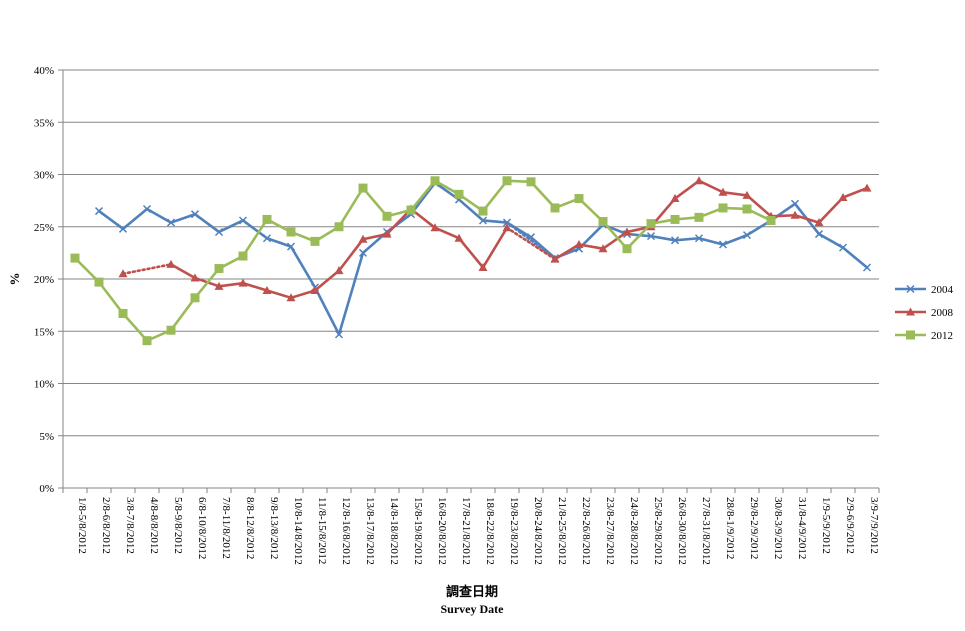  What do you see at coordinates (874, 525) in the screenshot?
I see `x-tick-label: 3/9-7/9/2012` at bounding box center [874, 525].